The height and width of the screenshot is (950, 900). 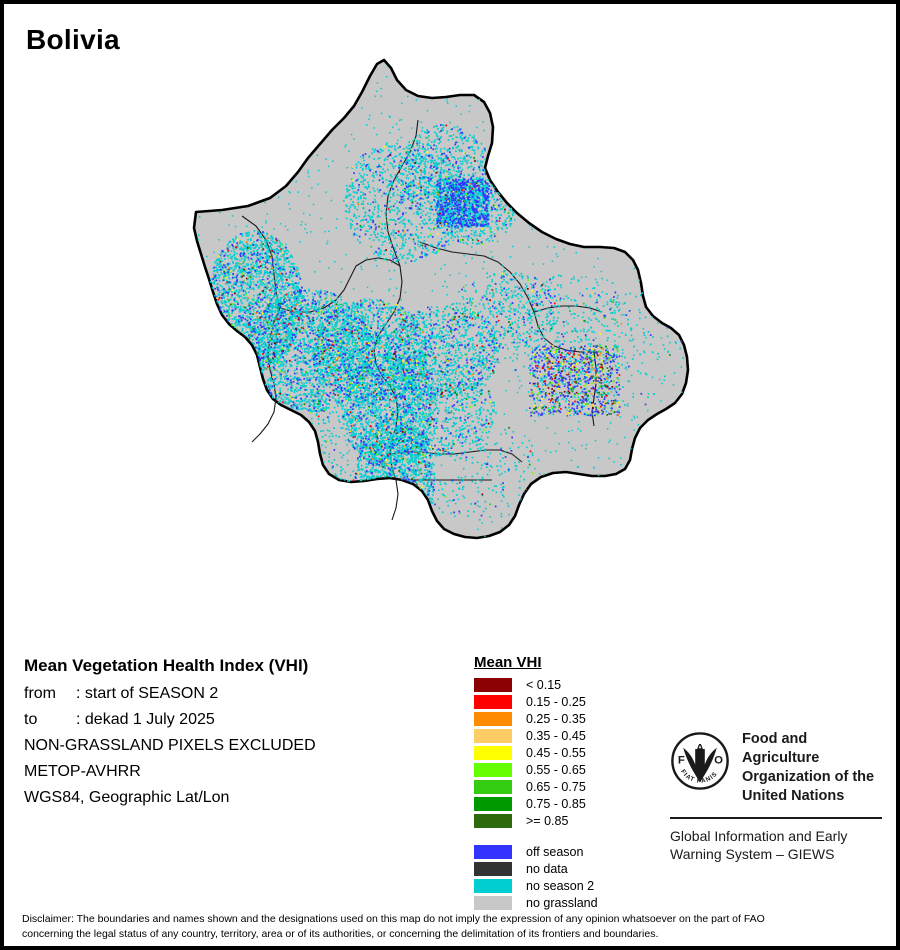 What do you see at coordinates (145, 719) in the screenshot?
I see `info-to-value: : dekad 1 July 2025` at bounding box center [145, 719].